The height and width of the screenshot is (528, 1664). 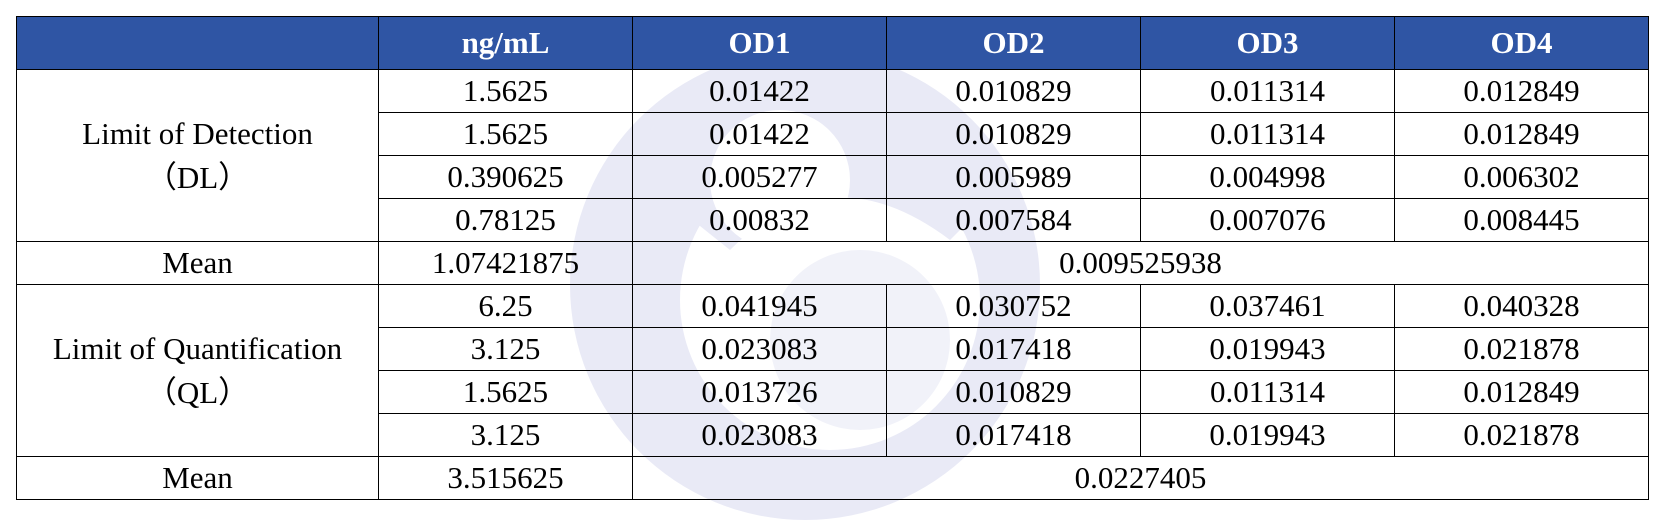 I want to click on table-cell: 0.030752, so click(x=1013, y=306).